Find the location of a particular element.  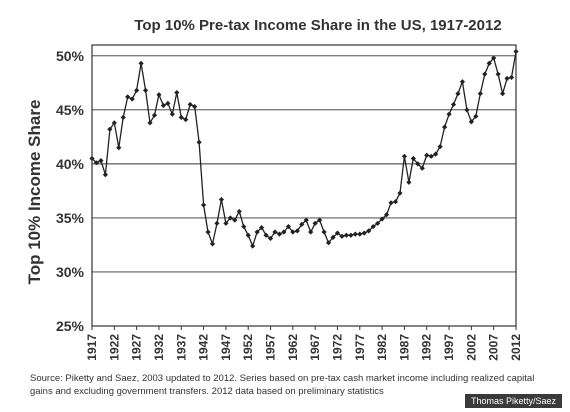

x-tick-label: 1967 is located at coordinates (315, 347).